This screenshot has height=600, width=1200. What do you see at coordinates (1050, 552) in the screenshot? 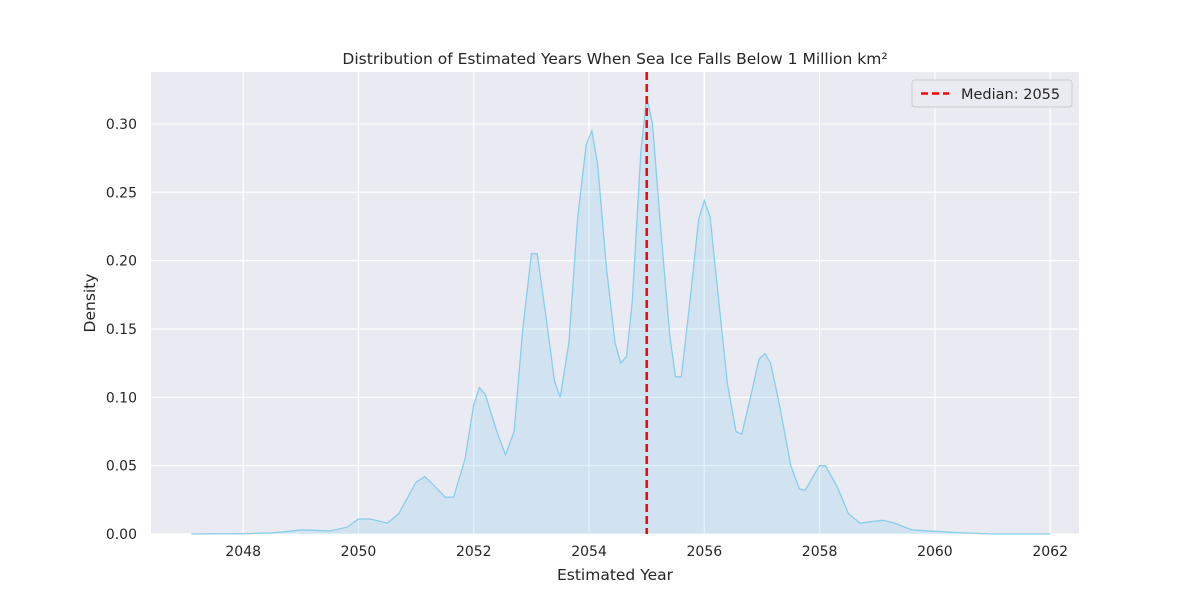
I see `x-tick-label: 2062` at bounding box center [1050, 552].